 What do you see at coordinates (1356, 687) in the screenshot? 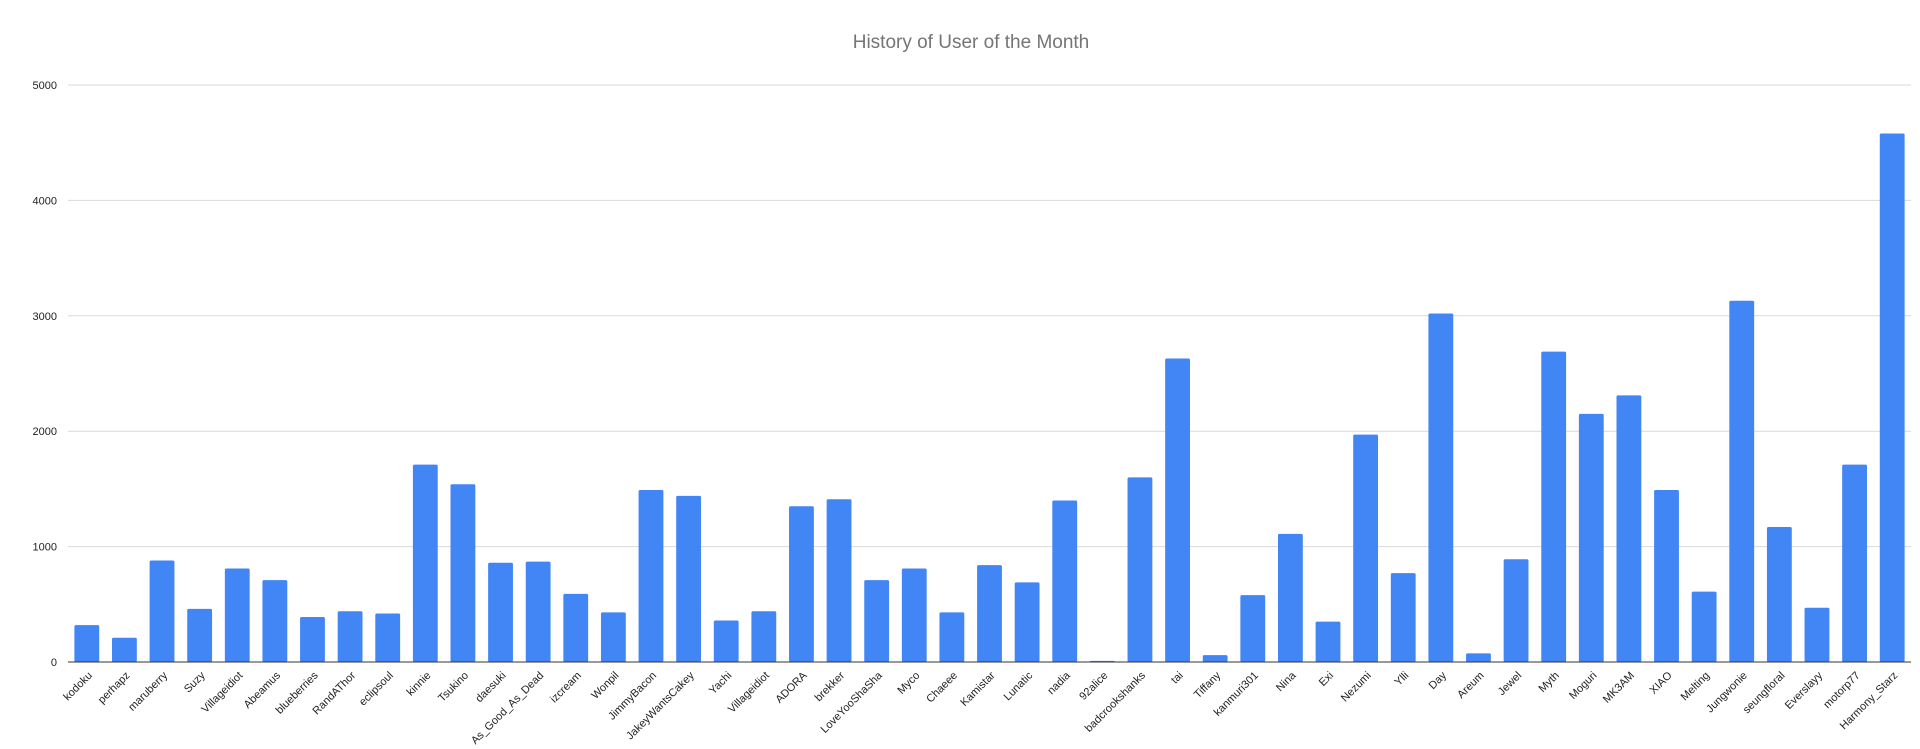
I see `x-tick-label: Nezumi` at bounding box center [1356, 687].